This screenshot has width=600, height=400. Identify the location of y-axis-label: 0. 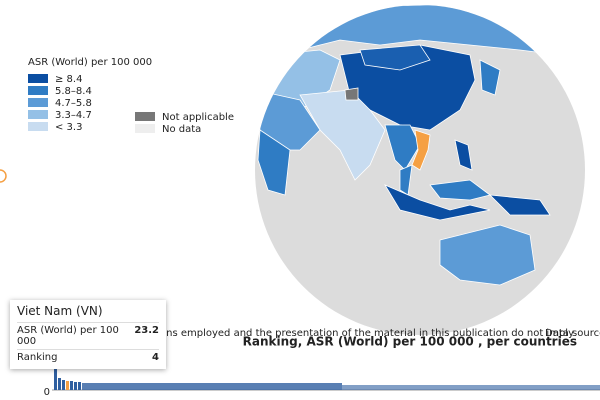
(47, 392).